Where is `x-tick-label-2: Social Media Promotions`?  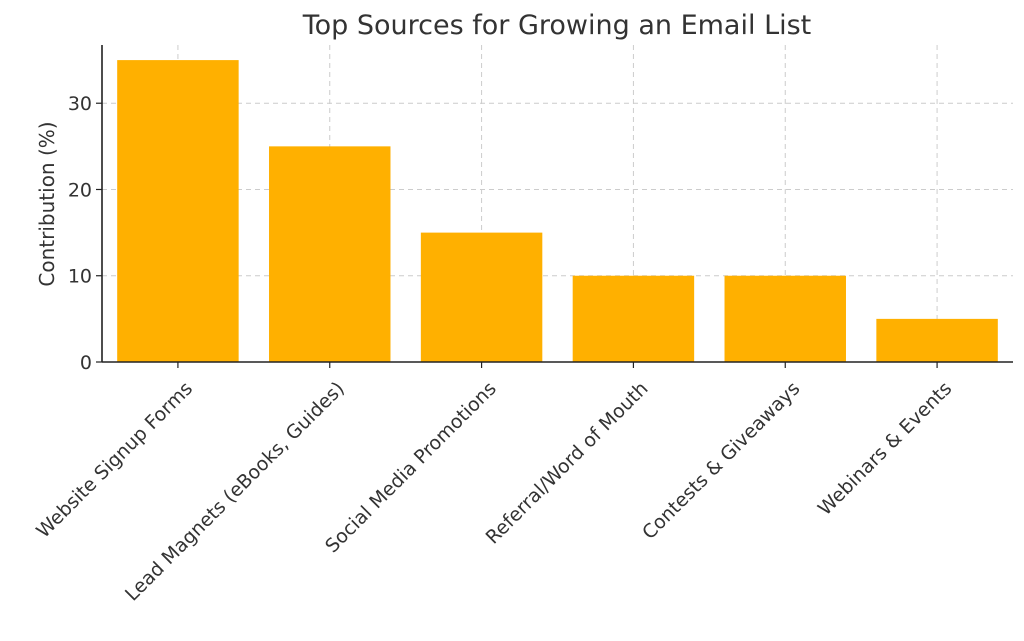
x-tick-label-2: Social Media Promotions is located at coordinates (411, 468).